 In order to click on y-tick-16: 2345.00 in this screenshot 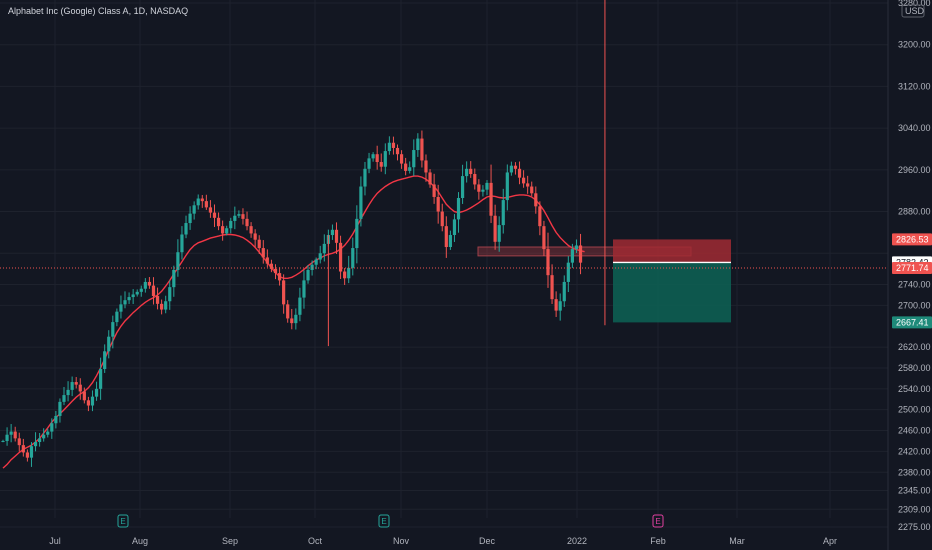, I will do `click(914, 491)`.